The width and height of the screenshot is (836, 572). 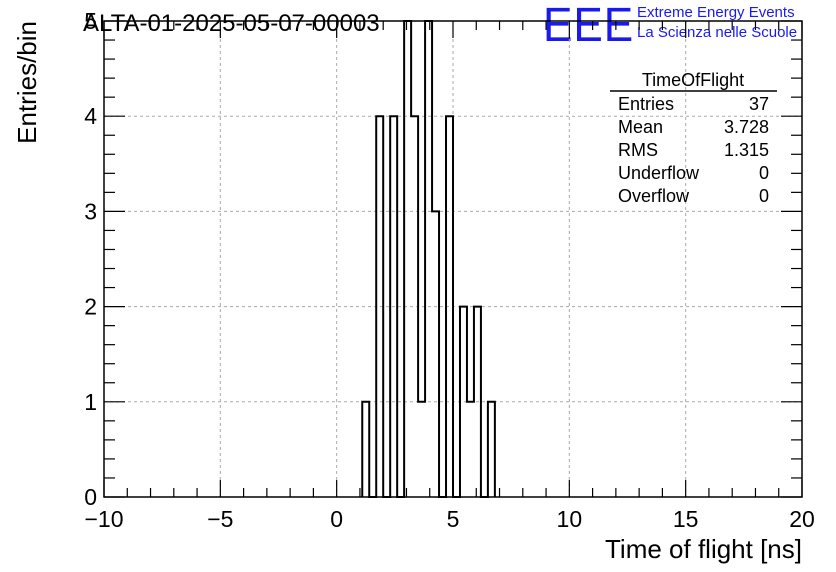 What do you see at coordinates (90, 402) in the screenshot?
I see `y-tick-label: 1` at bounding box center [90, 402].